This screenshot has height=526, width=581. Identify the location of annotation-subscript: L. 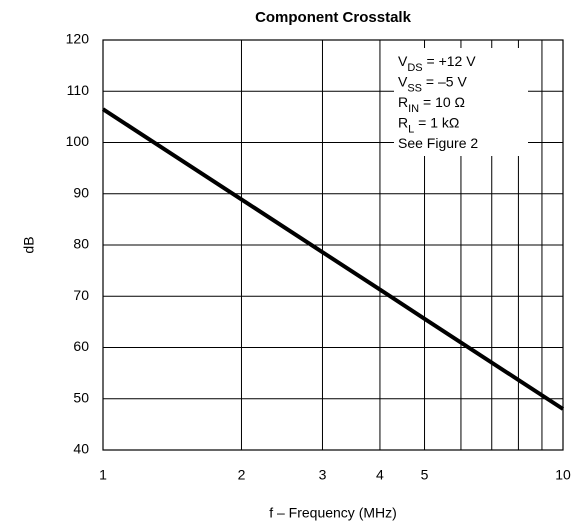
(411, 129).